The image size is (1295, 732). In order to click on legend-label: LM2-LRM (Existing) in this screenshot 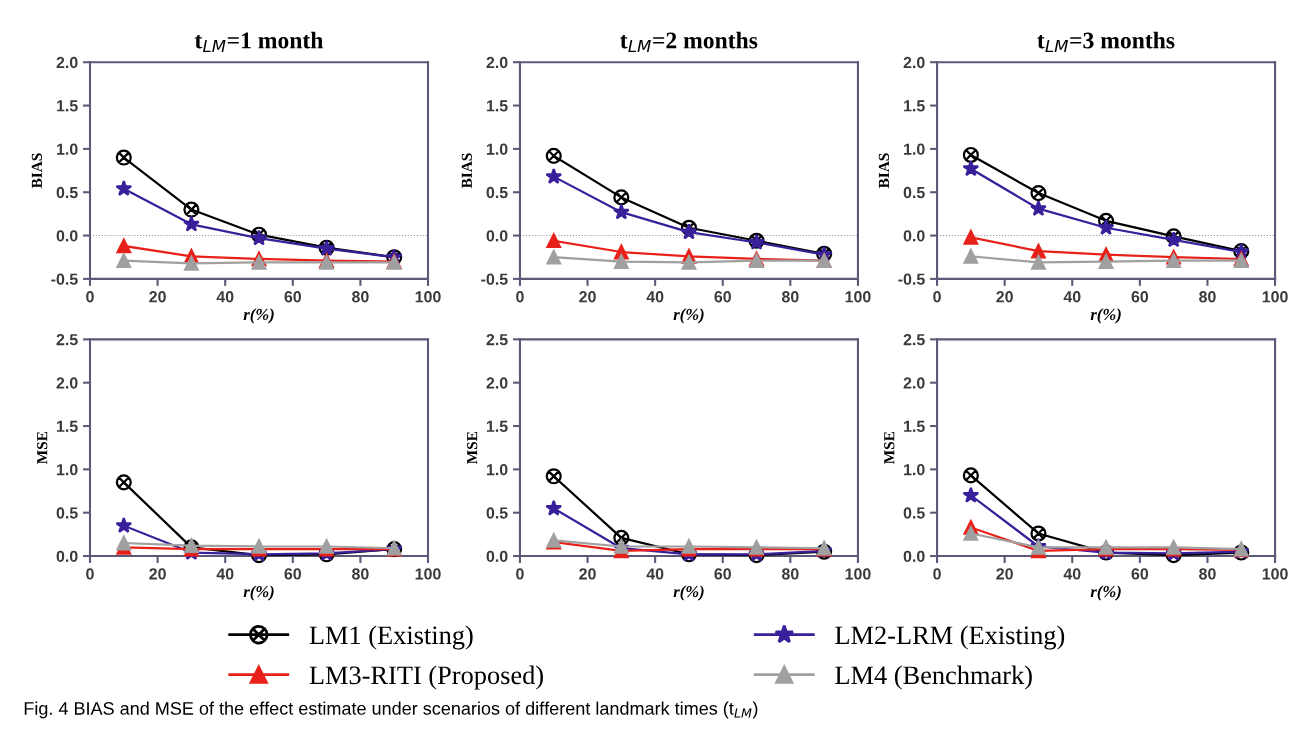, I will do `click(950, 637)`.